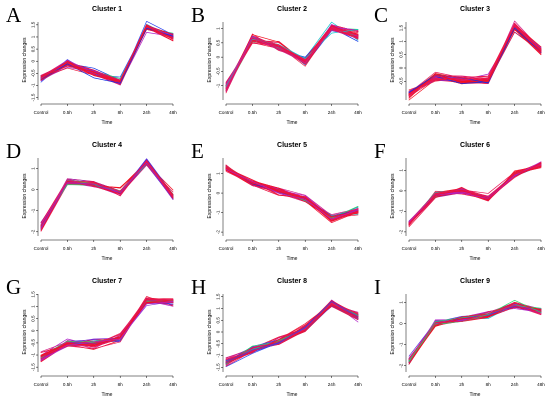 The image size is (550, 405). What do you see at coordinates (198, 15) in the screenshot?
I see `panel-letter: B` at bounding box center [198, 15].